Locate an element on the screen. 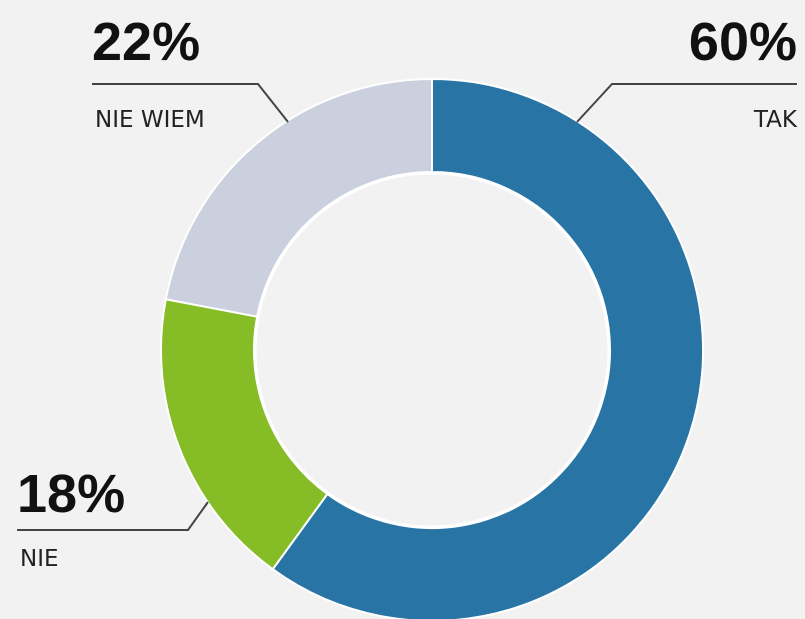 The image size is (805, 619). category-label: NIE is located at coordinates (39, 559).